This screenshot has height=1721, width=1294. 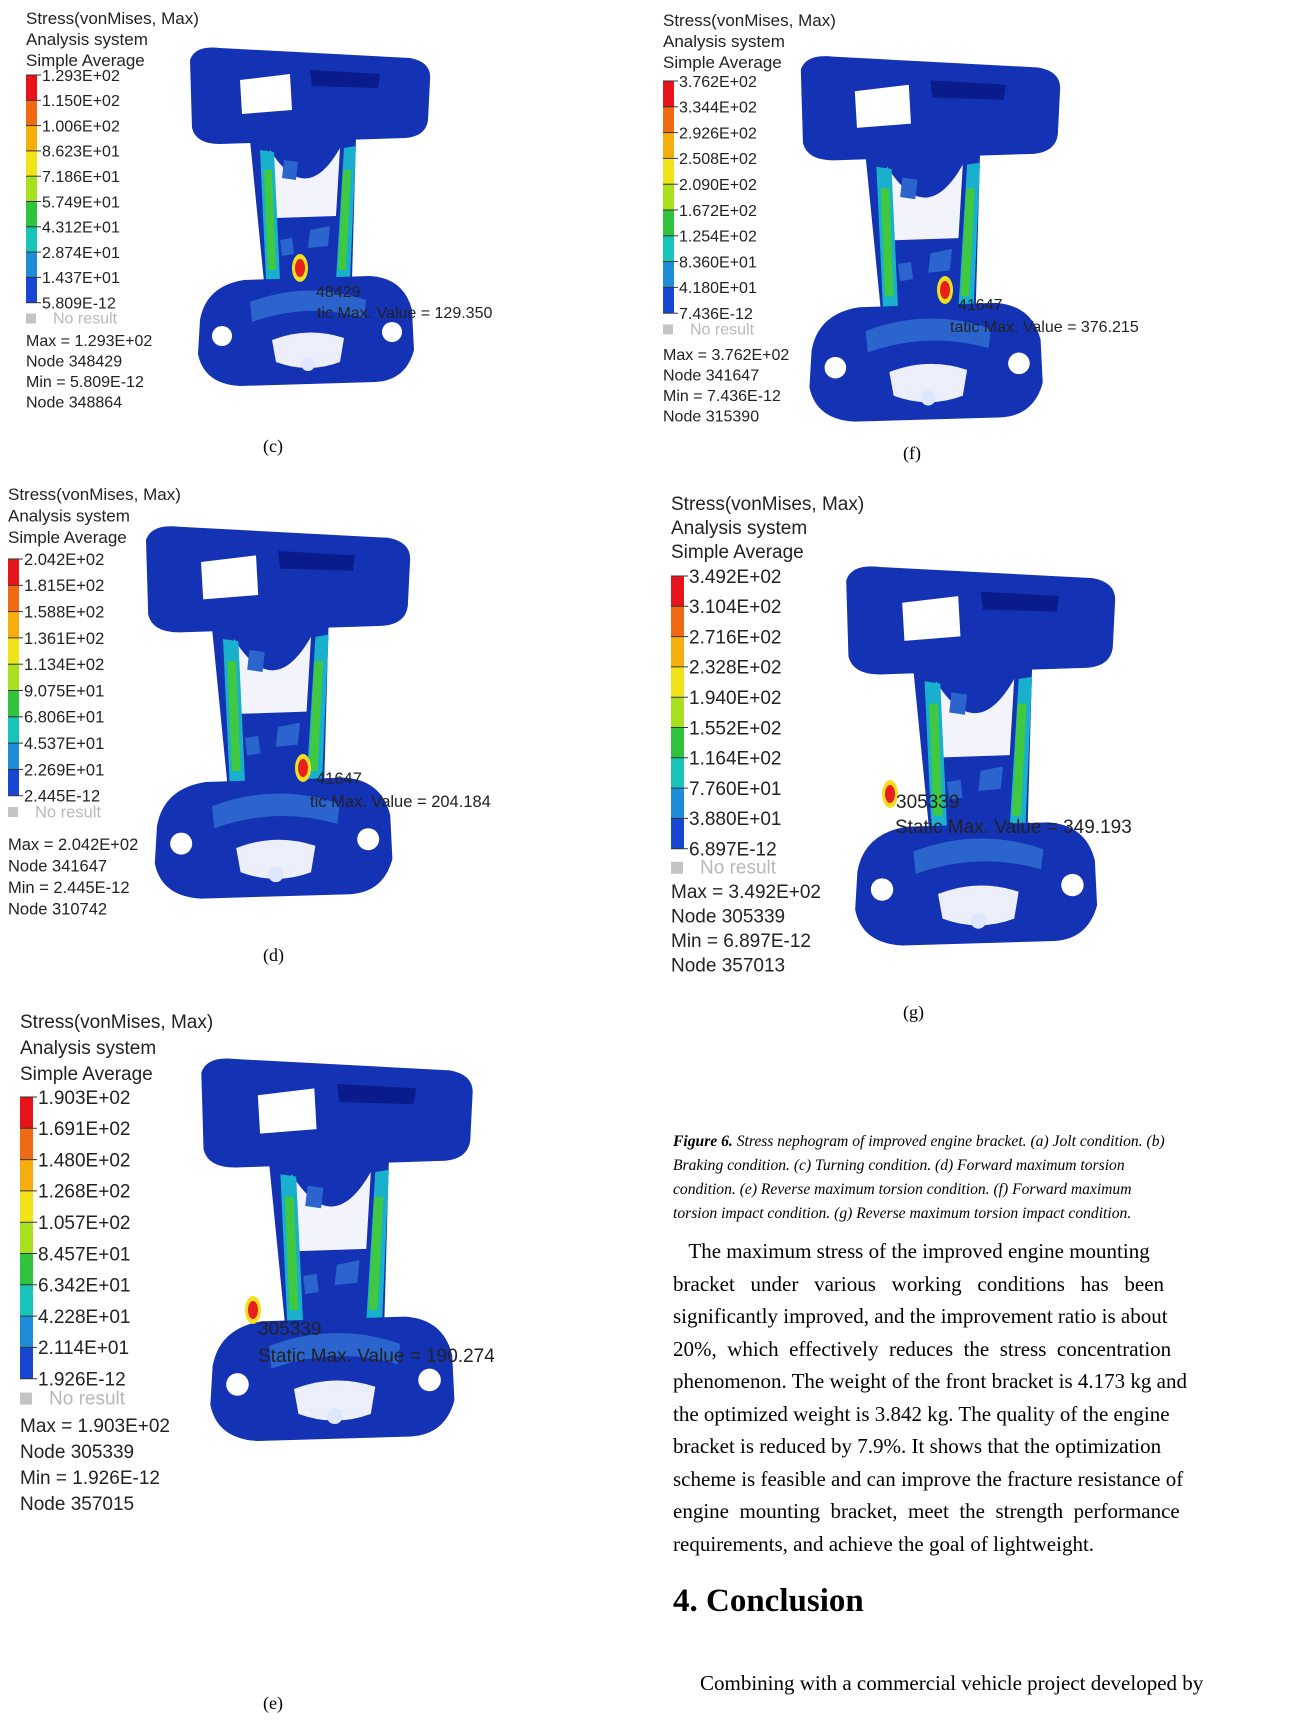 I want to click on plate-window, so click(x=266, y=94).